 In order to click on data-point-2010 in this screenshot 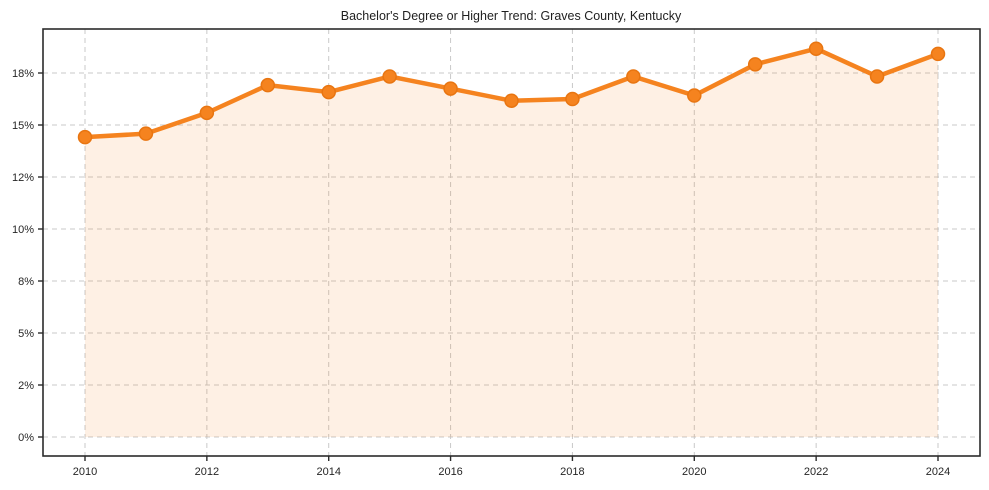, I will do `click(85, 137)`.